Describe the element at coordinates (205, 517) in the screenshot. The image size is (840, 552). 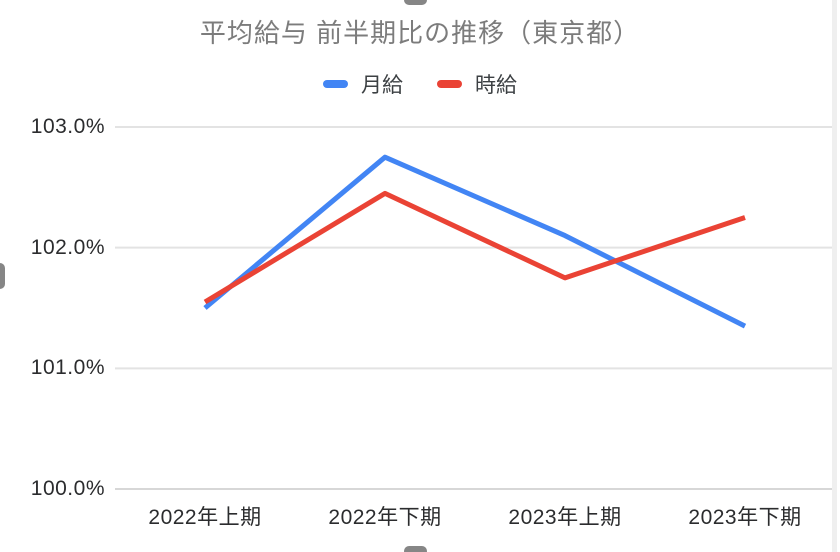
I see `x-axis-tick-label: 2022年上期` at that location.